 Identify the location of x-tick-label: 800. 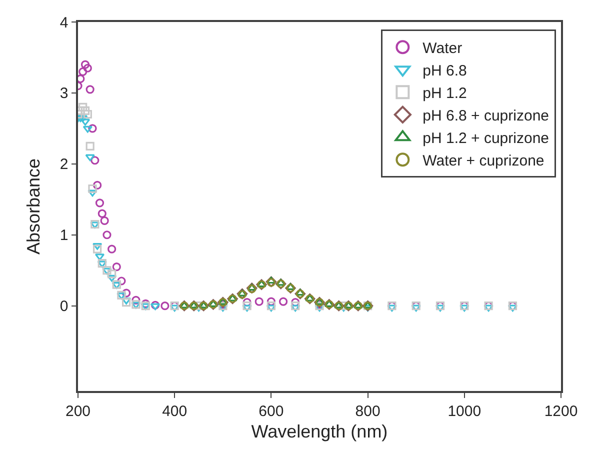
(367, 411).